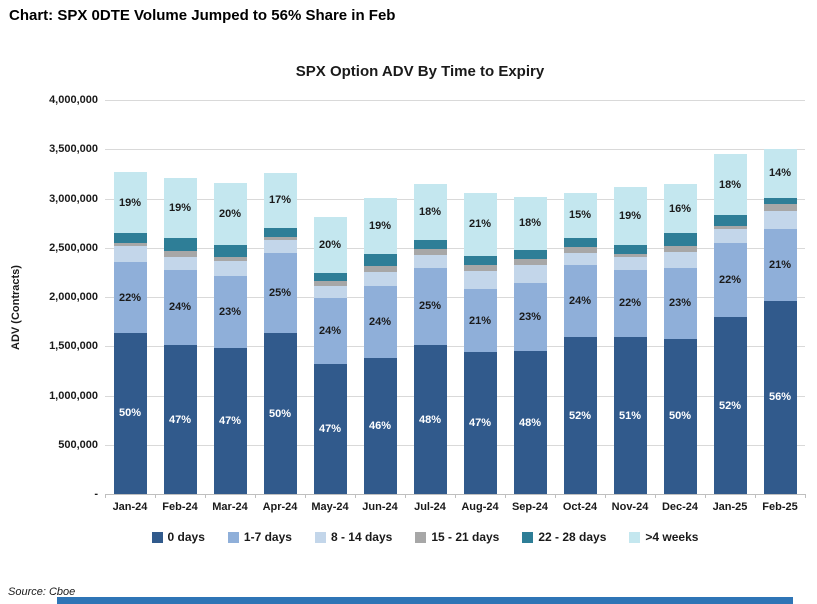  Describe the element at coordinates (730, 279) in the screenshot. I see `data-label: 22%` at that location.